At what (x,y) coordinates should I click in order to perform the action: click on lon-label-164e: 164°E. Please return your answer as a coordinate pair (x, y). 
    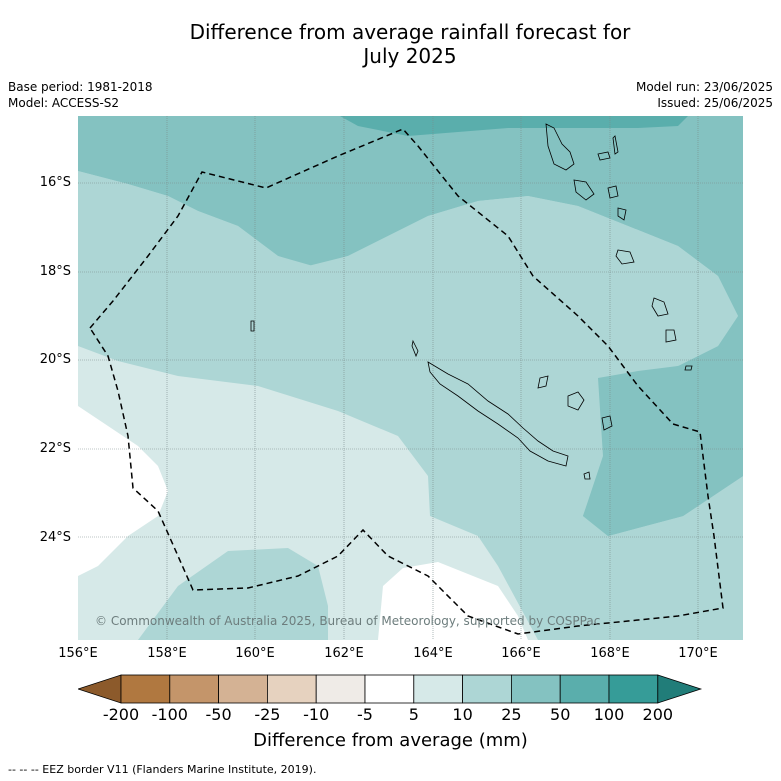
    Looking at the image, I should click on (433, 653).